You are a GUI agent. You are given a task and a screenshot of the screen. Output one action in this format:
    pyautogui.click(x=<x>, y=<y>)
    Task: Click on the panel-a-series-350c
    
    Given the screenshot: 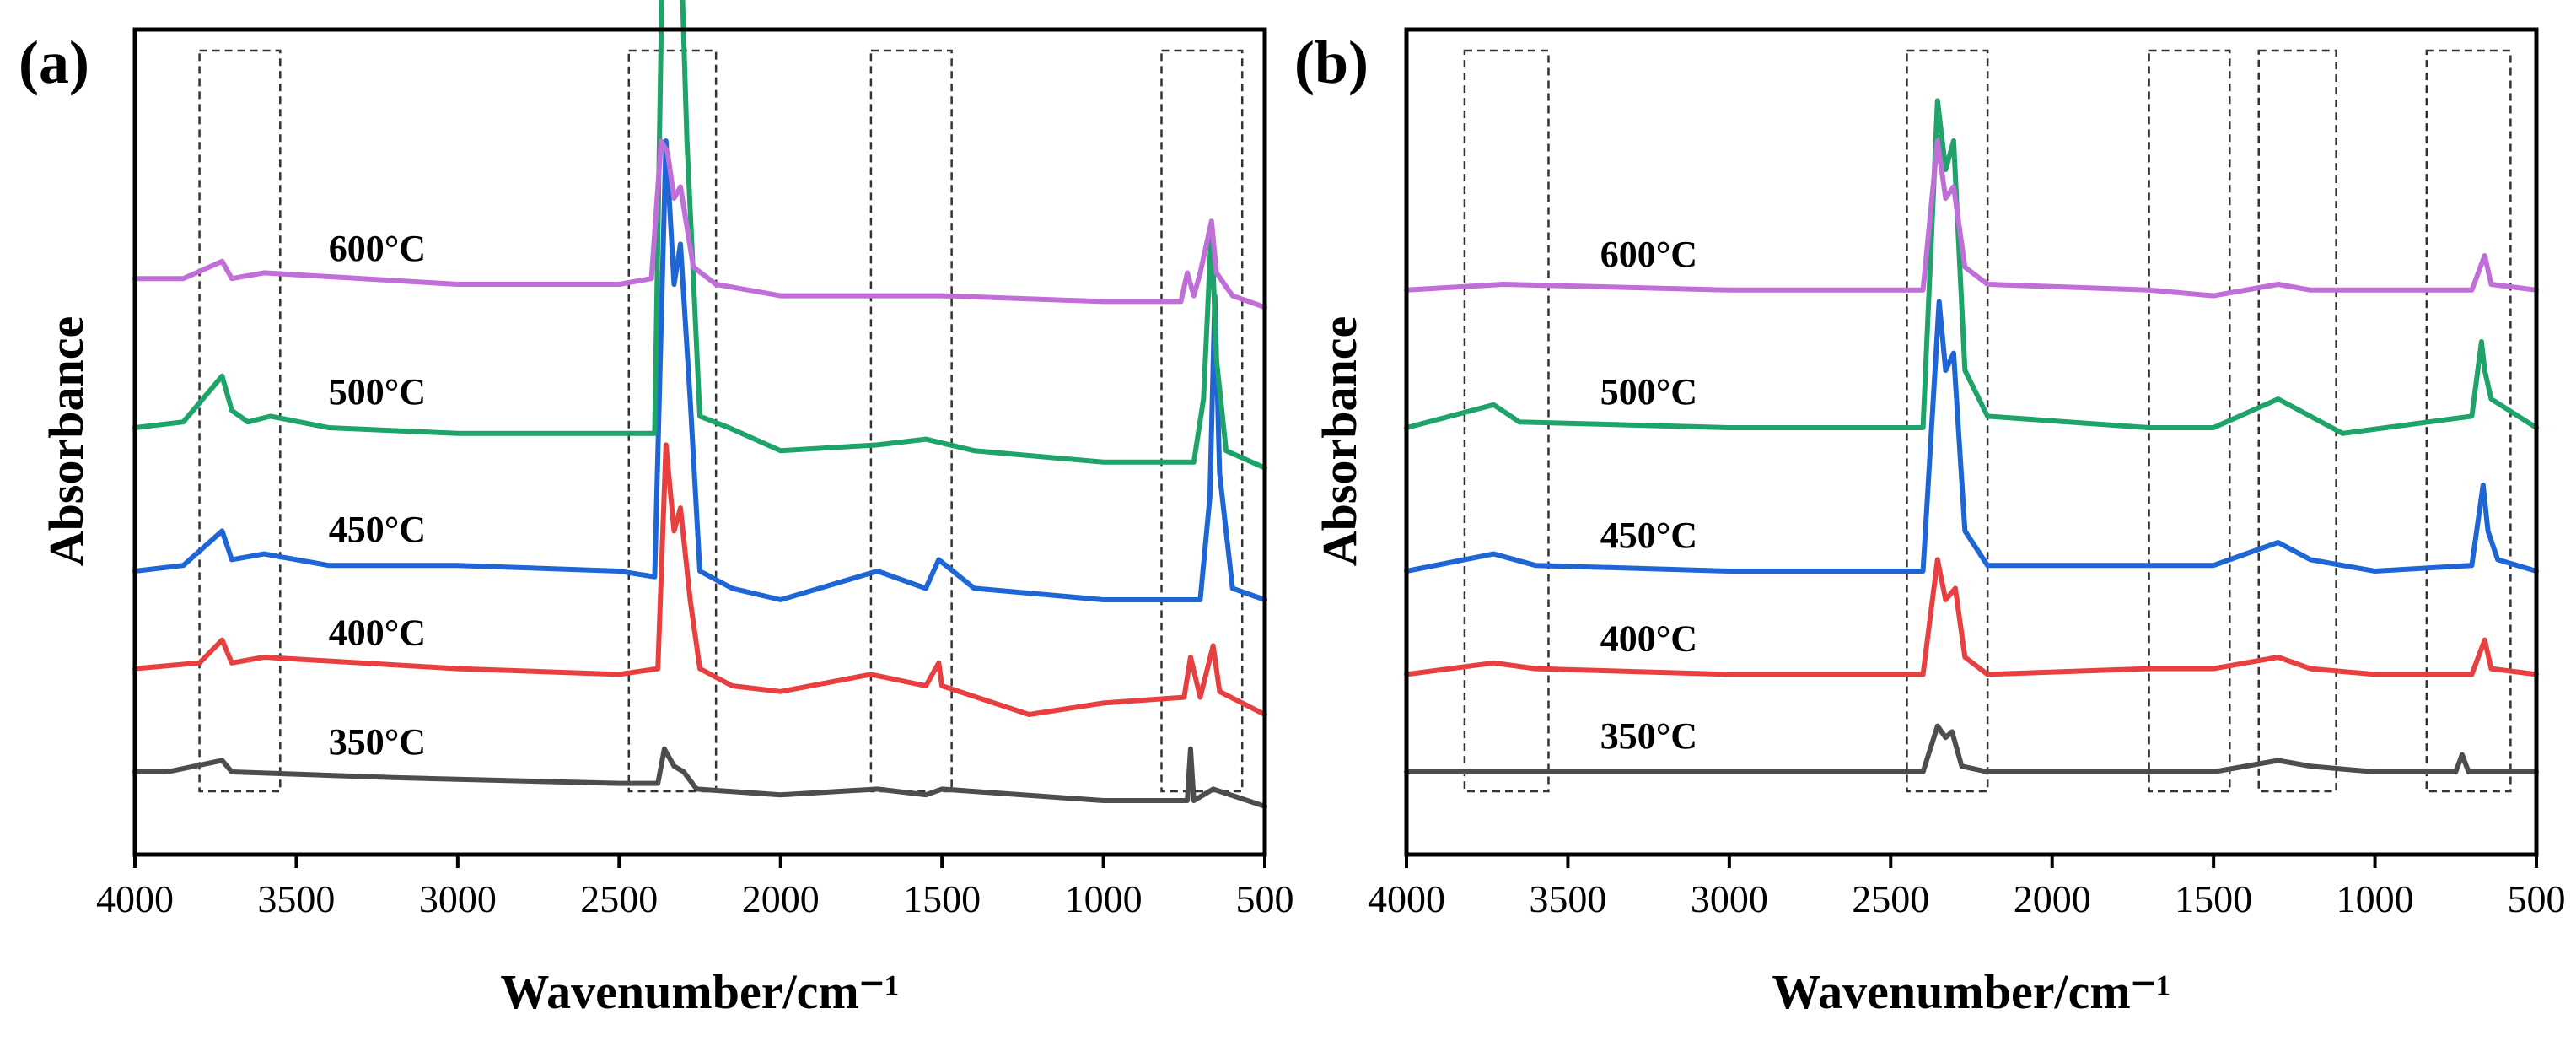 What is the action you would take?
    pyautogui.click(x=699, y=778)
    